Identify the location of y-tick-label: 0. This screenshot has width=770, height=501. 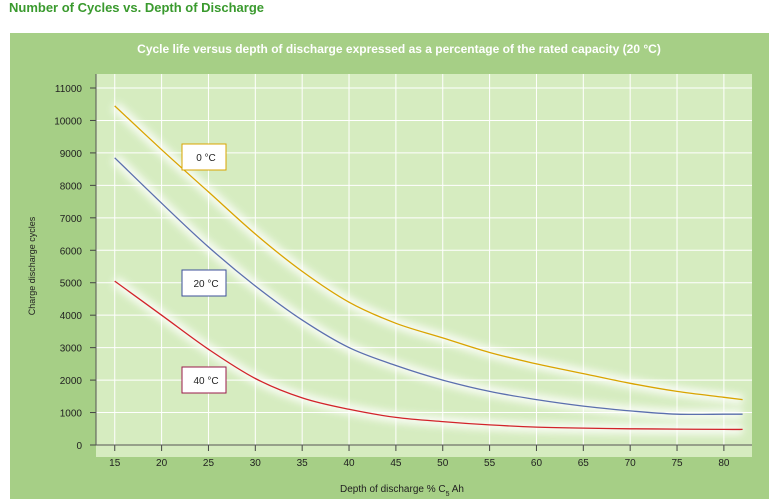
(79, 446).